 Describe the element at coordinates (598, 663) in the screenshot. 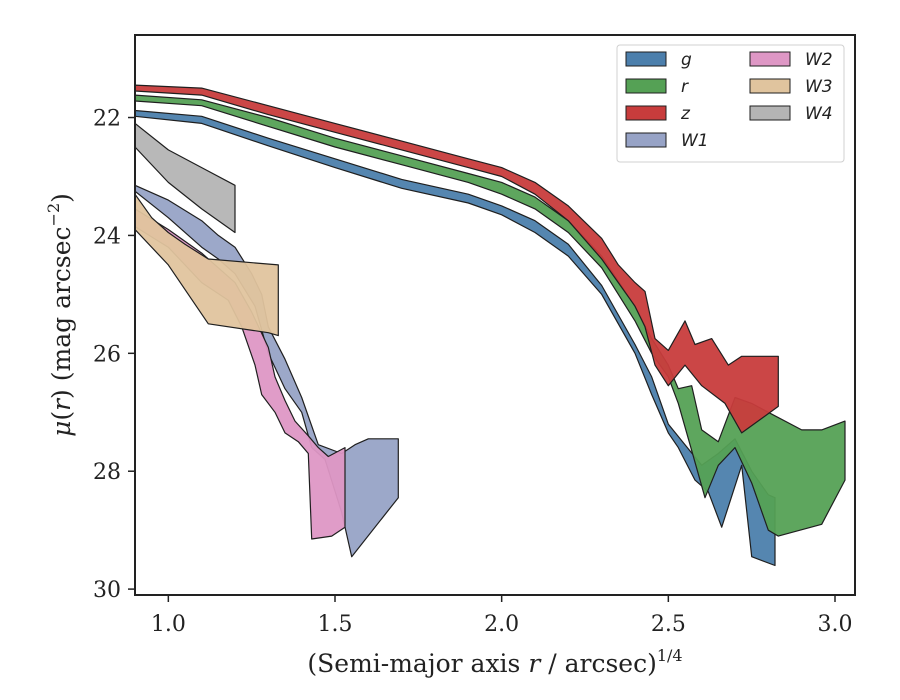

I see `x-axis-label-unit: / arcsec)` at that location.